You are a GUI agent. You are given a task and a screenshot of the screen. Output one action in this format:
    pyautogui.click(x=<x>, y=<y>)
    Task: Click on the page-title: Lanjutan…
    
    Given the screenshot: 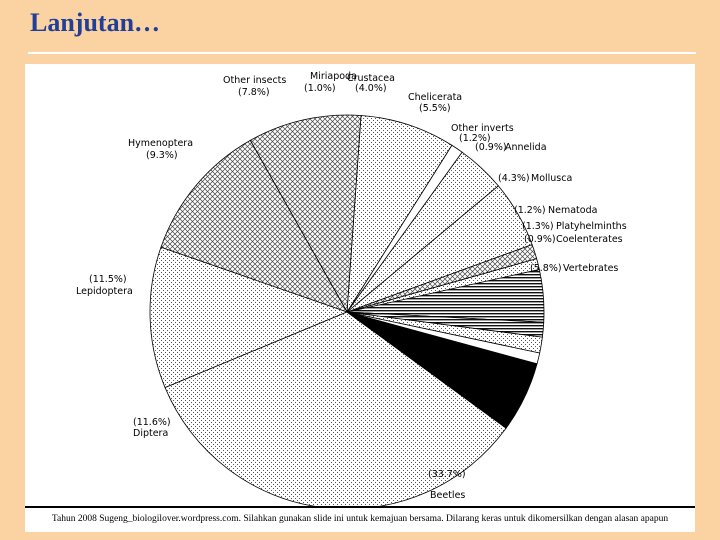 What is the action you would take?
    pyautogui.click(x=95, y=22)
    